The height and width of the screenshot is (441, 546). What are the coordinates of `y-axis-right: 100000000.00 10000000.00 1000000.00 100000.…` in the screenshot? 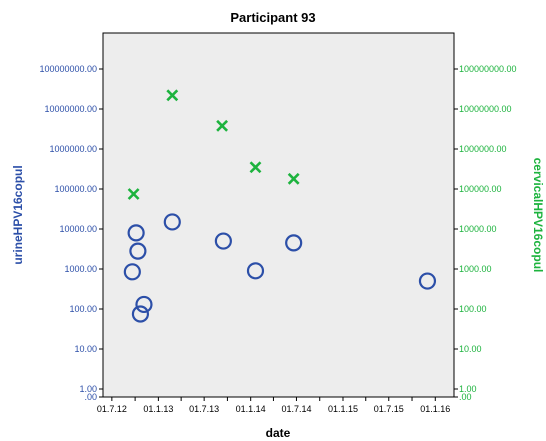 It's located at (485, 233).